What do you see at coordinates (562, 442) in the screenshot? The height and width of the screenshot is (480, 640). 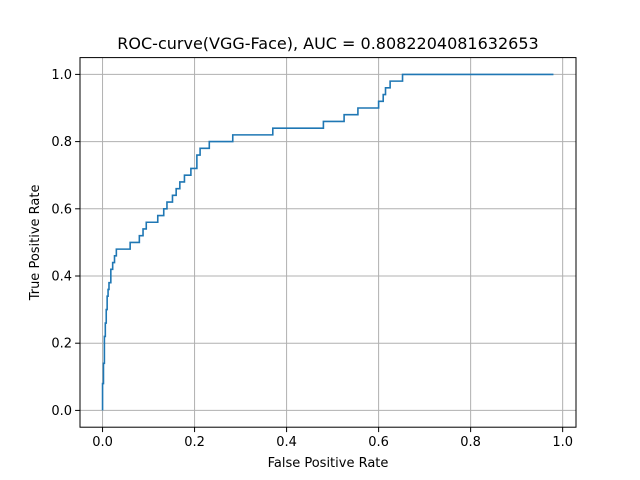 I see `x-tick-label: 1.0` at bounding box center [562, 442].